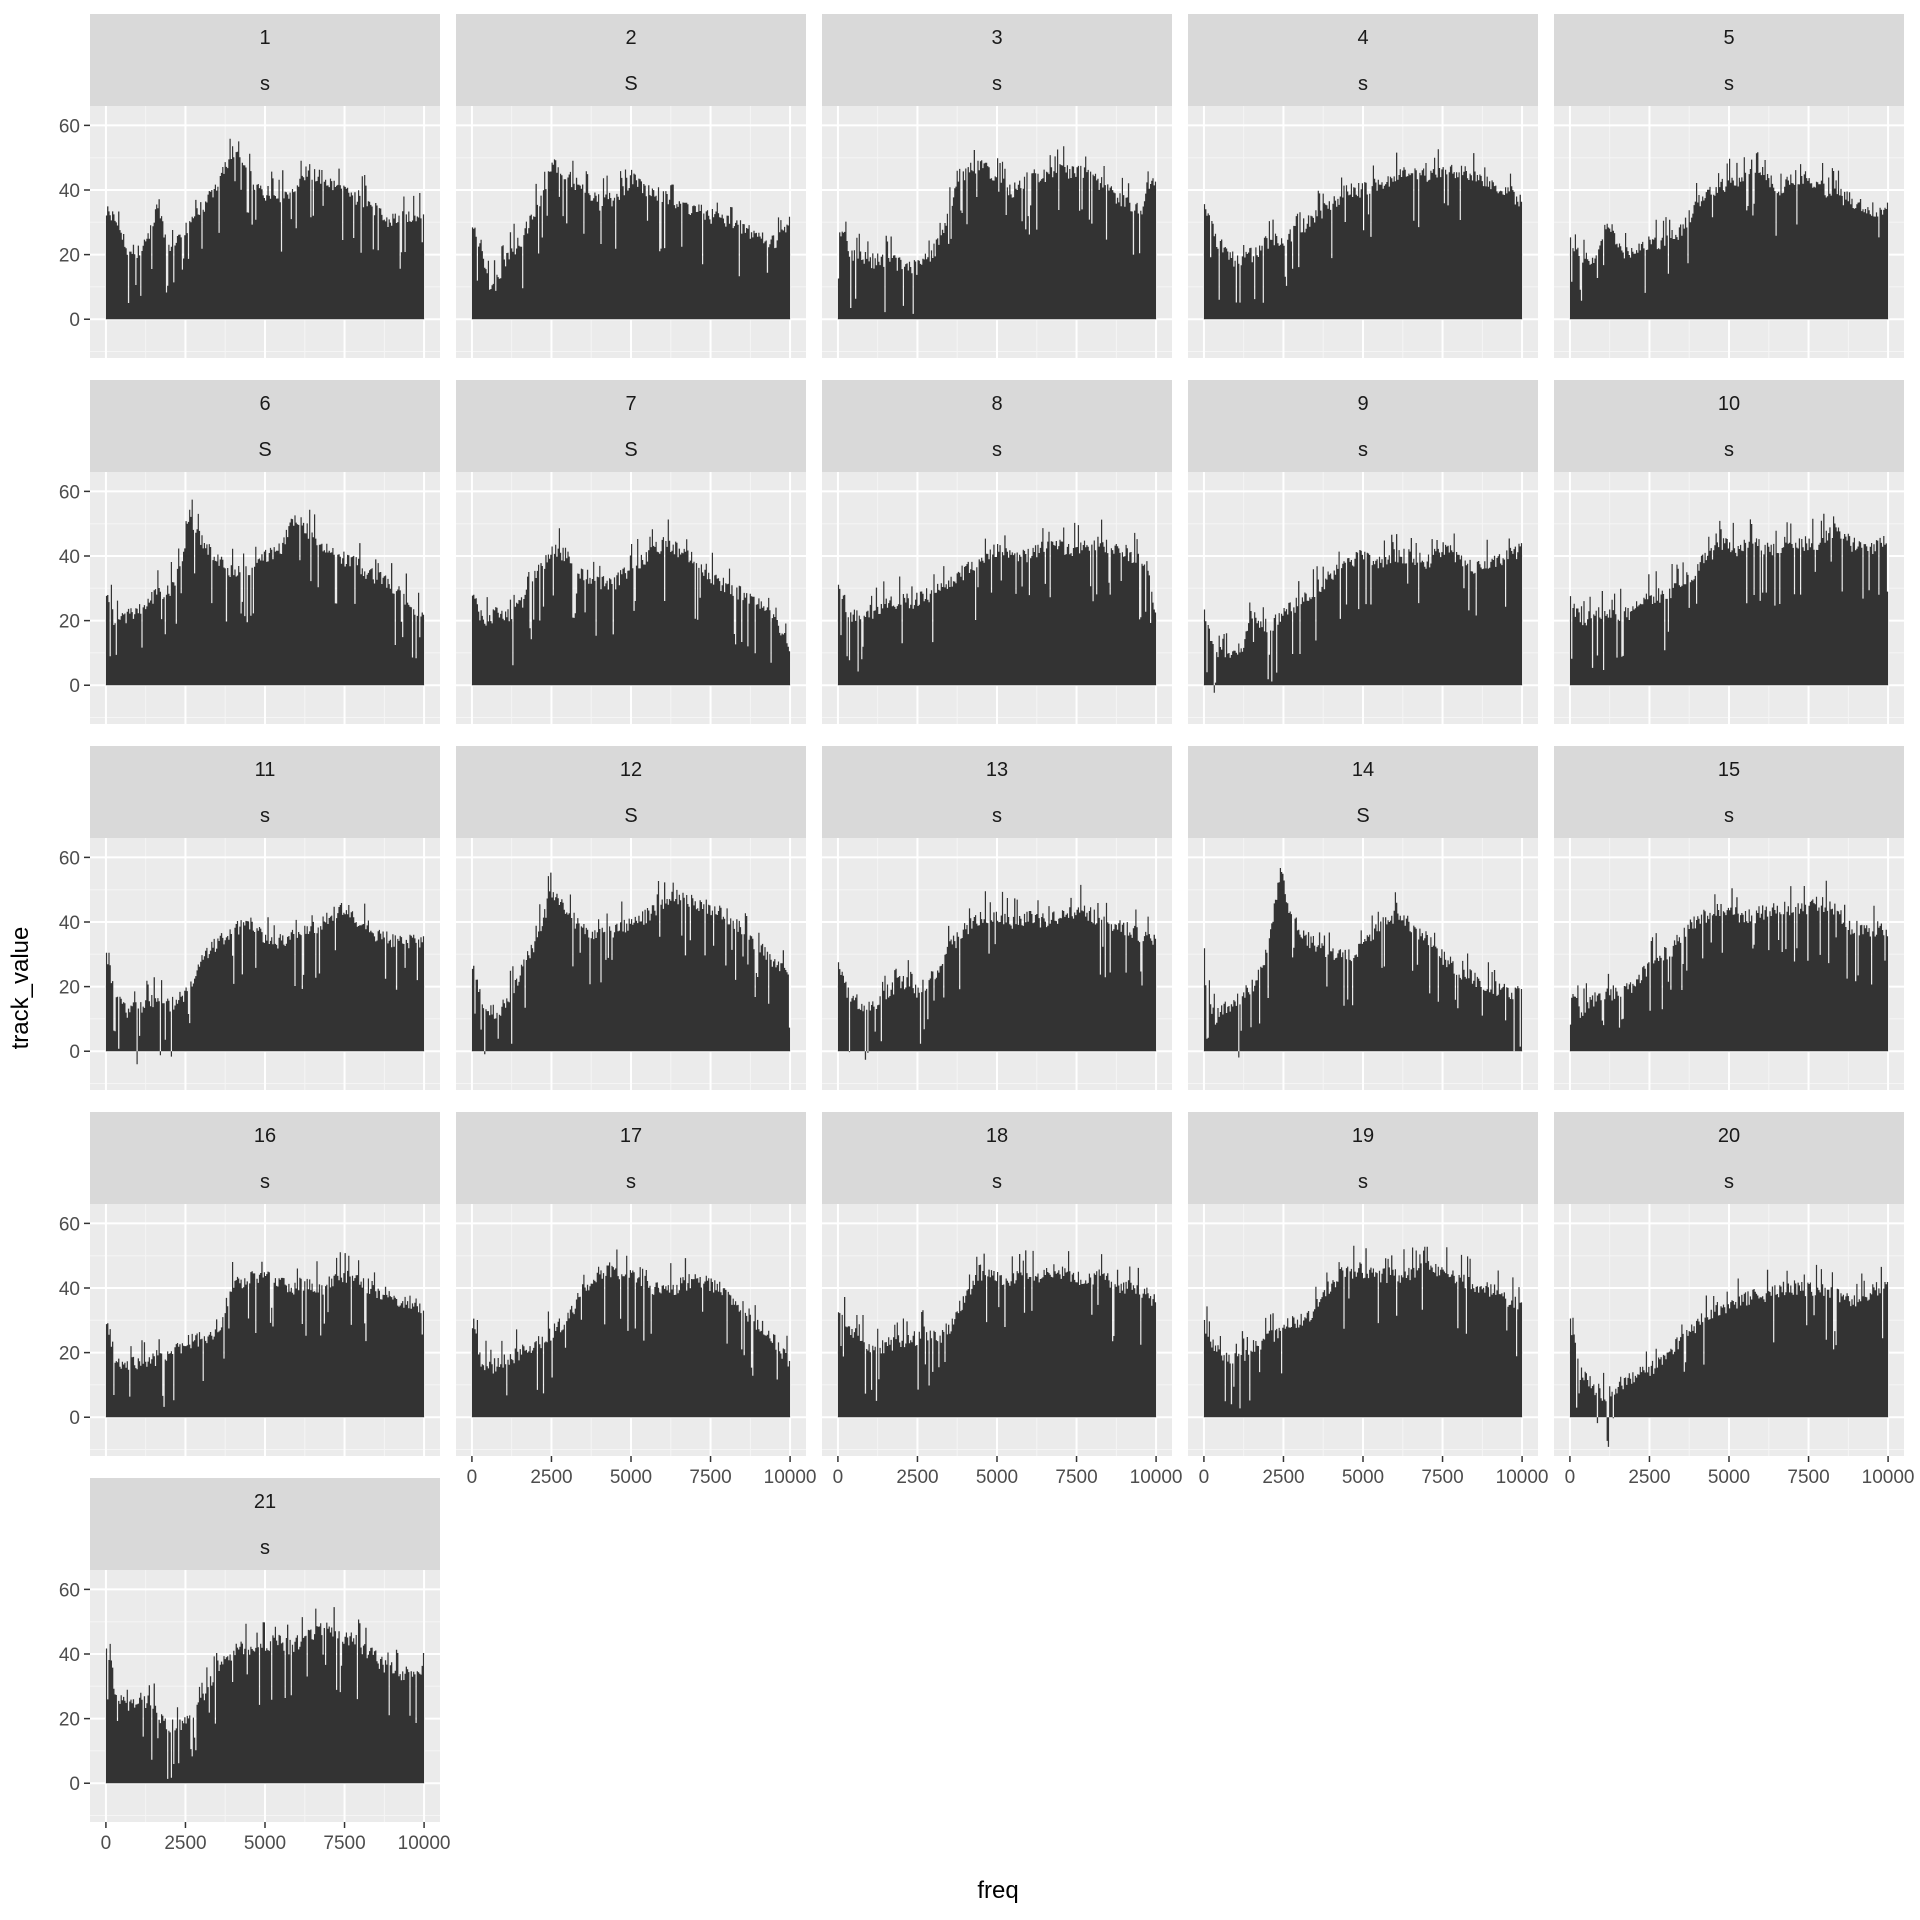 This screenshot has height=1920, width=1920. Describe the element at coordinates (997, 1890) in the screenshot. I see `x-axis-title: freq` at that location.